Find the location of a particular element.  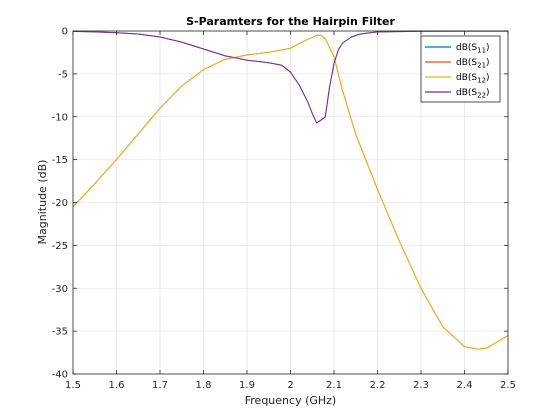

y-tick-label: -25 is located at coordinates (60, 246).